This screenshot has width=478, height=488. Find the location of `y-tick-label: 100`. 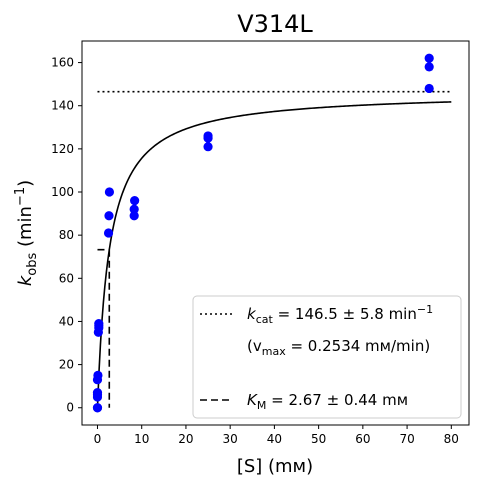

y-tick-label: 100 is located at coordinates (62, 192).